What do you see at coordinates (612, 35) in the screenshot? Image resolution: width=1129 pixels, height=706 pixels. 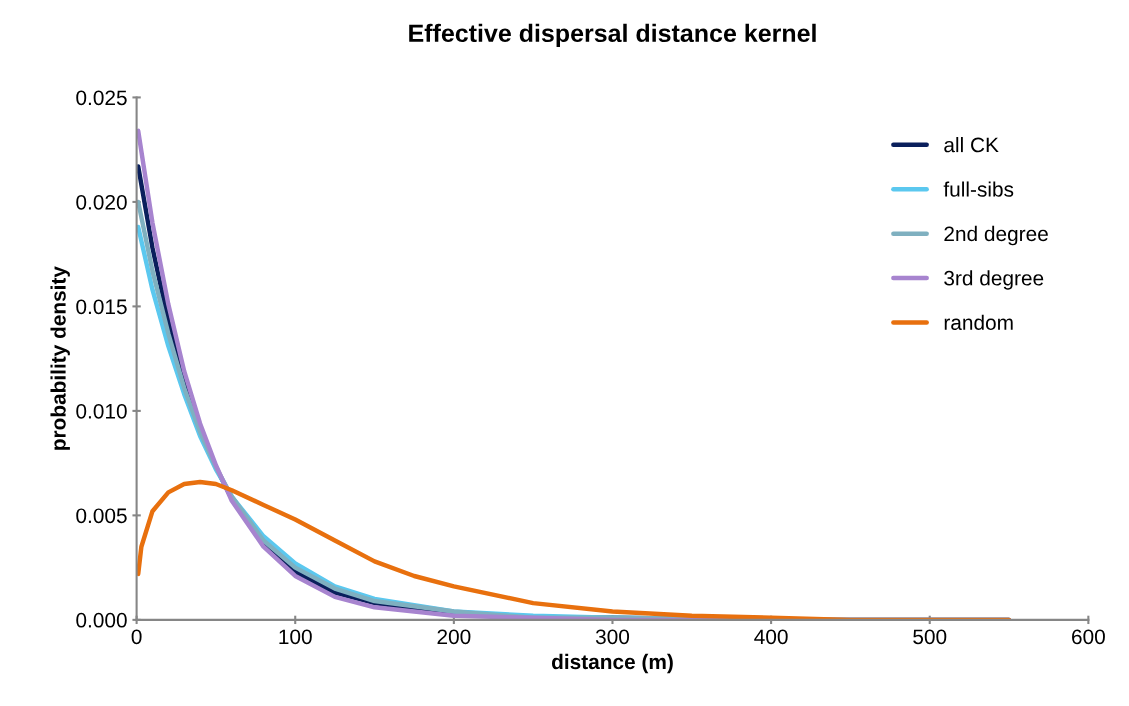 I see `chart-title: Effective dispersal distance kernel` at bounding box center [612, 35].